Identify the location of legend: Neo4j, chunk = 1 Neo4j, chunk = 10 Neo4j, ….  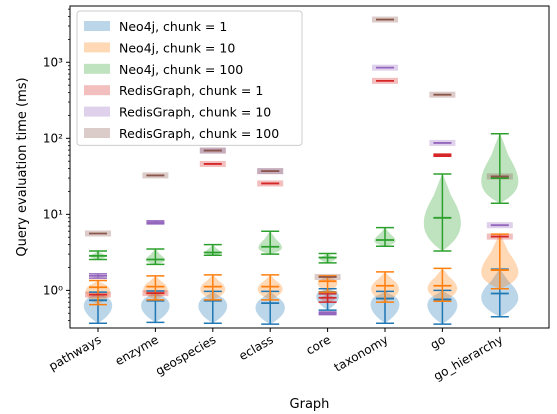
(189, 78).